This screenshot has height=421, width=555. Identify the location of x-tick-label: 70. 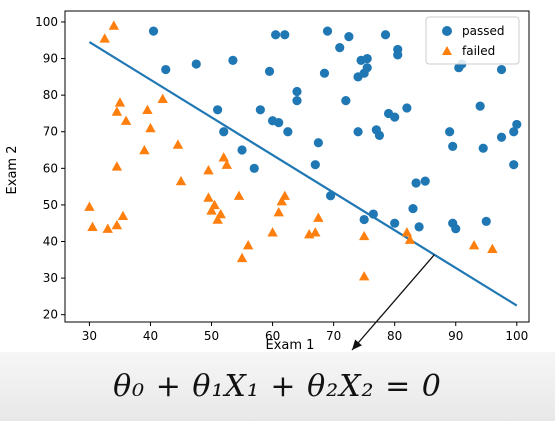
(333, 336).